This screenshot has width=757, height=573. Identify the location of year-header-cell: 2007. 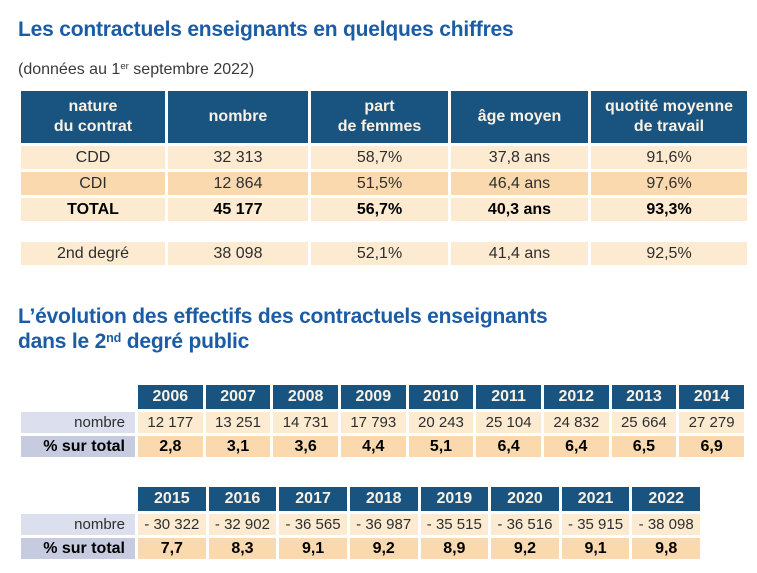
(238, 397).